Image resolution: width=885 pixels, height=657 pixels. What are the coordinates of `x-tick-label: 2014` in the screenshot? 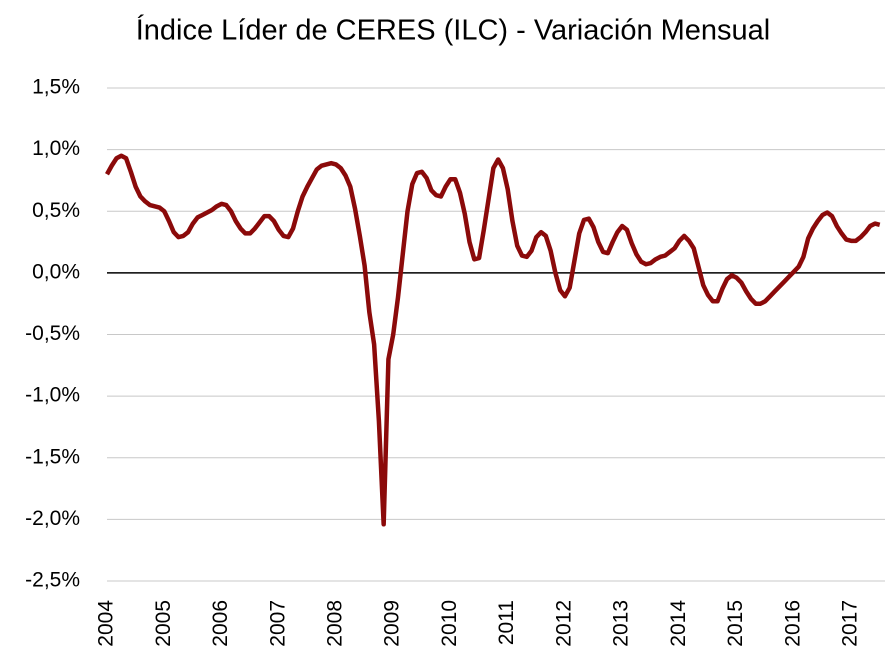 It's located at (678, 623).